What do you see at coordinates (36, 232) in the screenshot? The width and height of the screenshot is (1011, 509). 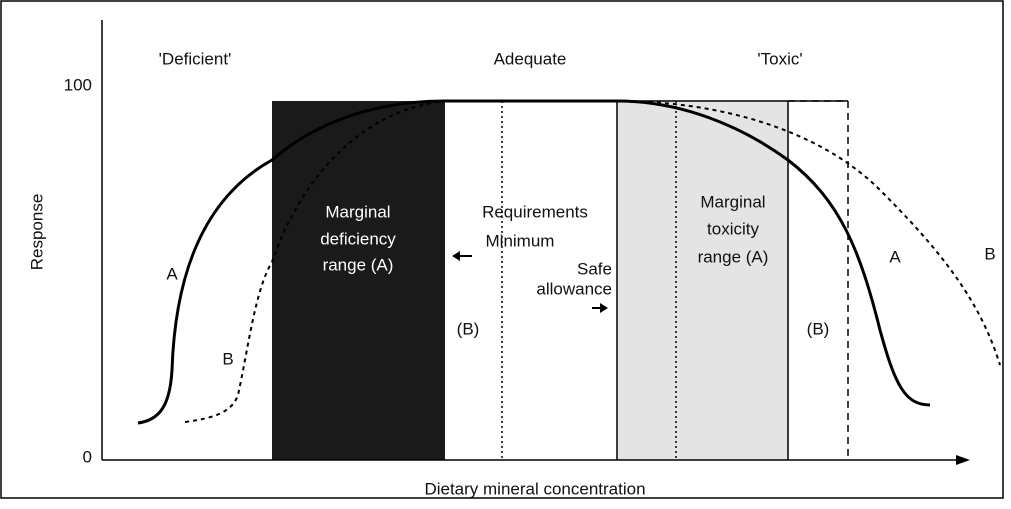 I see `y-title: Response` at bounding box center [36, 232].